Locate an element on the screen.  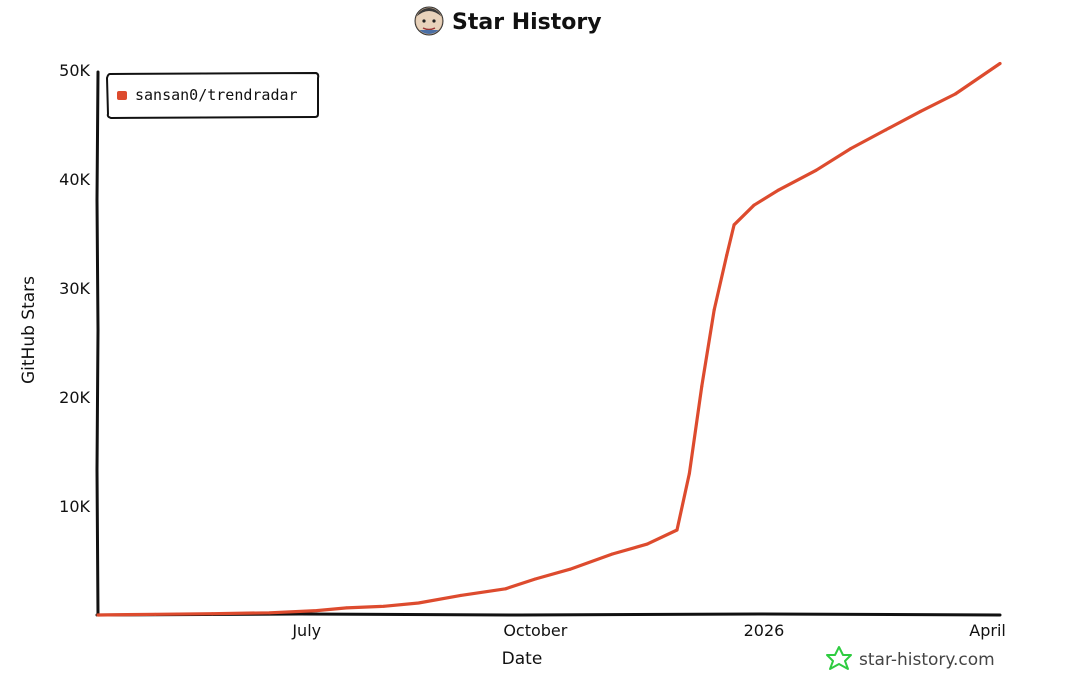
x-tick-label: April is located at coordinates (987, 630).